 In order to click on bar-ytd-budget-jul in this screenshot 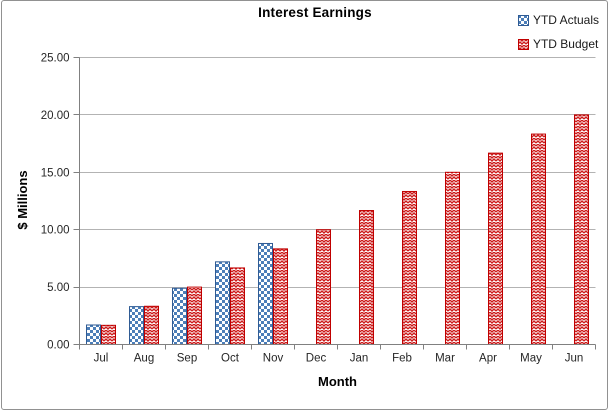, I will do `click(108, 334)`.